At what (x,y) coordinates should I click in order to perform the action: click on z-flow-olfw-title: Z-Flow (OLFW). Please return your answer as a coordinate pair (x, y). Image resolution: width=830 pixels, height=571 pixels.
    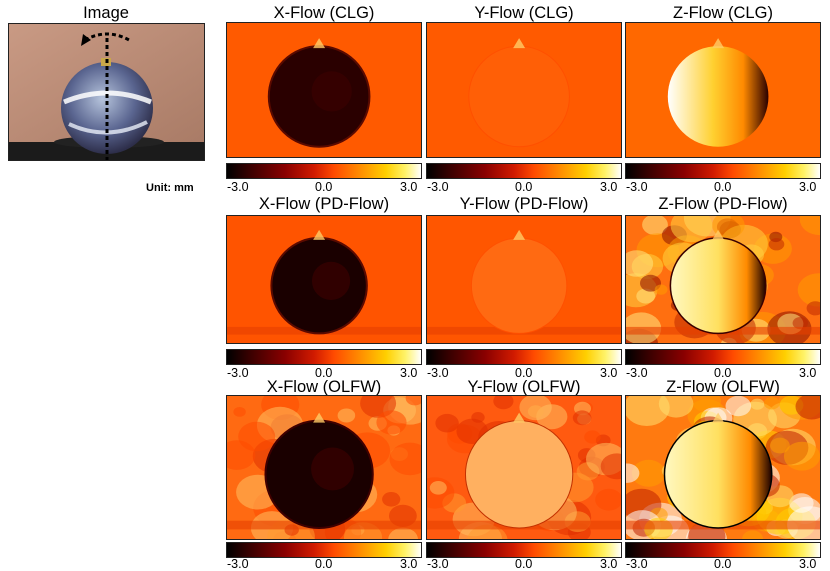
    Looking at the image, I should click on (723, 387).